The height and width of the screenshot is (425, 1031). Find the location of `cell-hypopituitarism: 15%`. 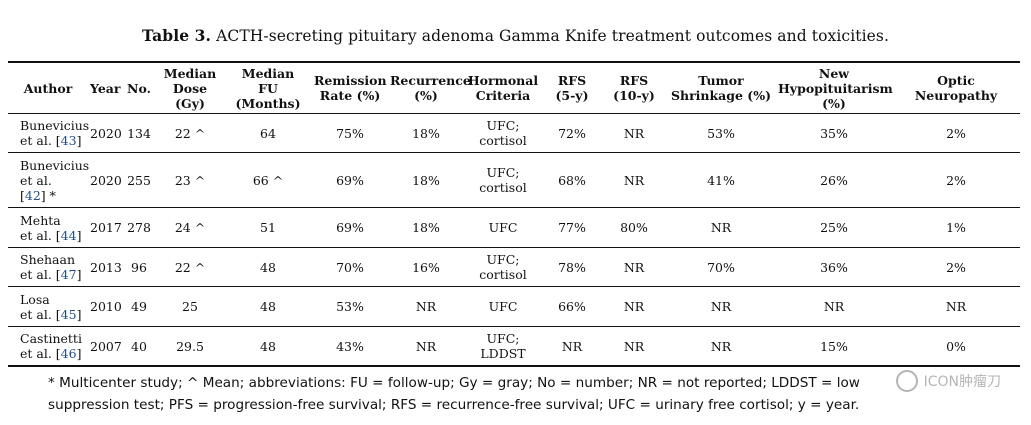

cell-hypopituitarism: 15% is located at coordinates (834, 346).